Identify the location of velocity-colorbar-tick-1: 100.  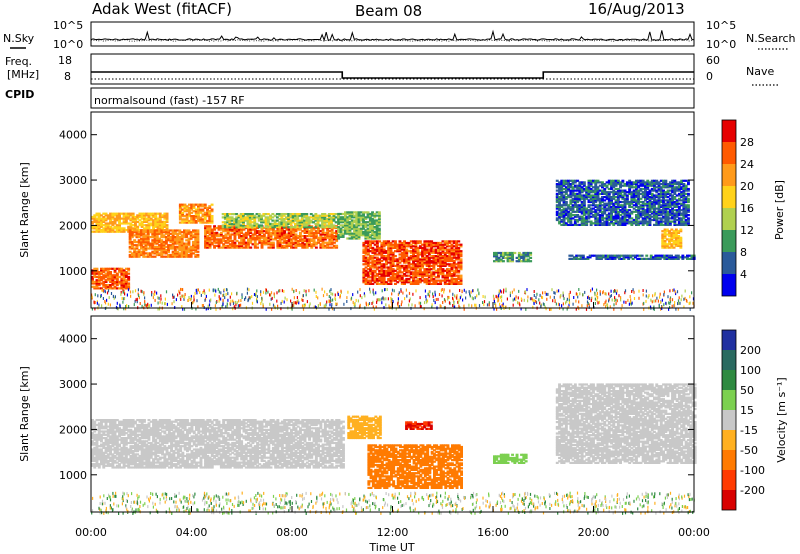
(750, 370).